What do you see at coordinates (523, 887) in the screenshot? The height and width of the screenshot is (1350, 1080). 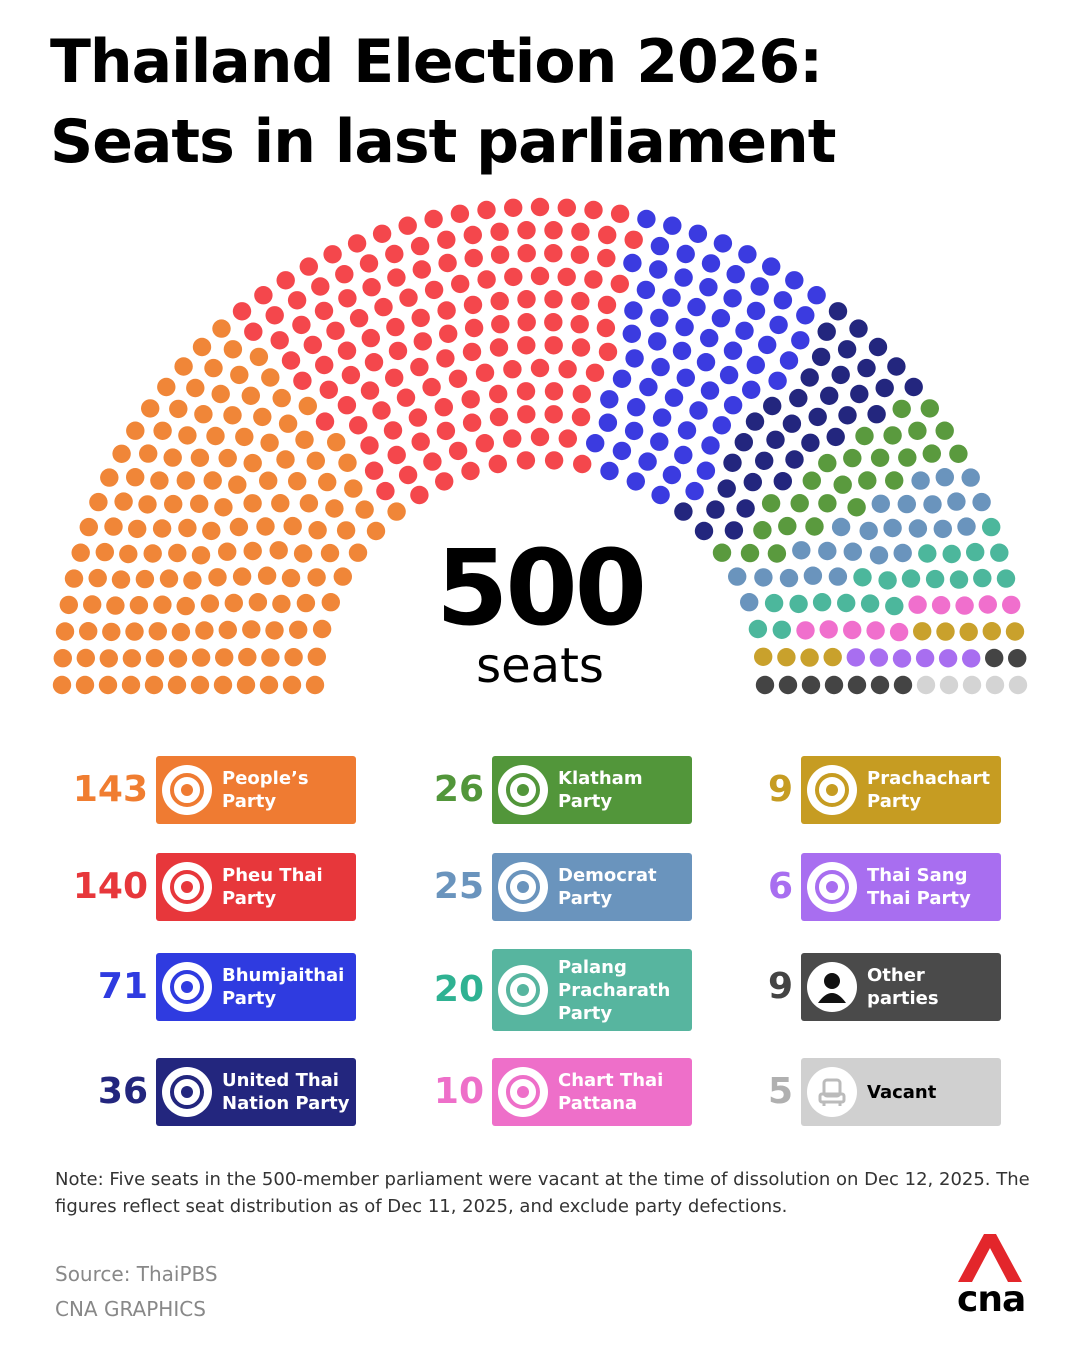 I see `democrat-logo` at bounding box center [523, 887].